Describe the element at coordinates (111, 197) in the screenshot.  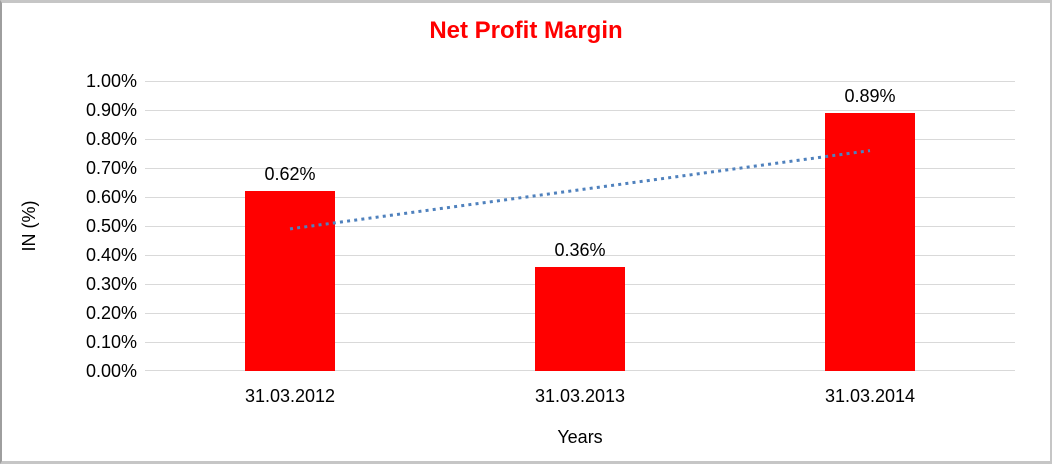
I see `y-tick-label: 0.60%` at that location.